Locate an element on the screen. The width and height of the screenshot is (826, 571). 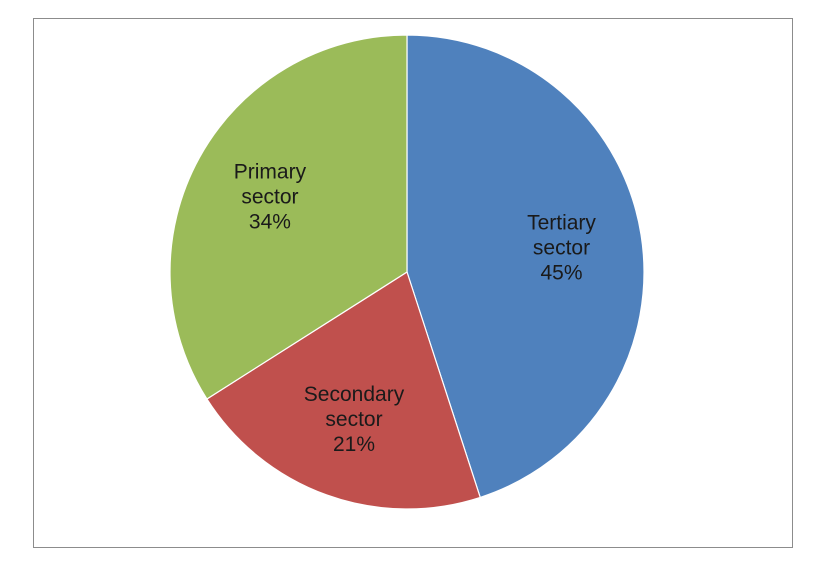
slice-value-label: 21% is located at coordinates (354, 444).